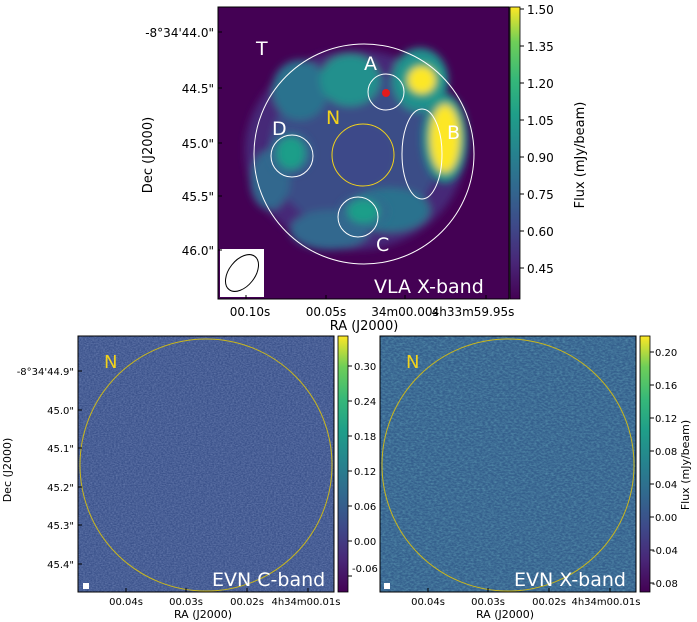 This screenshot has width=697, height=622. What do you see at coordinates (605, 602) in the screenshot?
I see `evn-x-xtick-4: 4h34m00.01s` at bounding box center [605, 602].